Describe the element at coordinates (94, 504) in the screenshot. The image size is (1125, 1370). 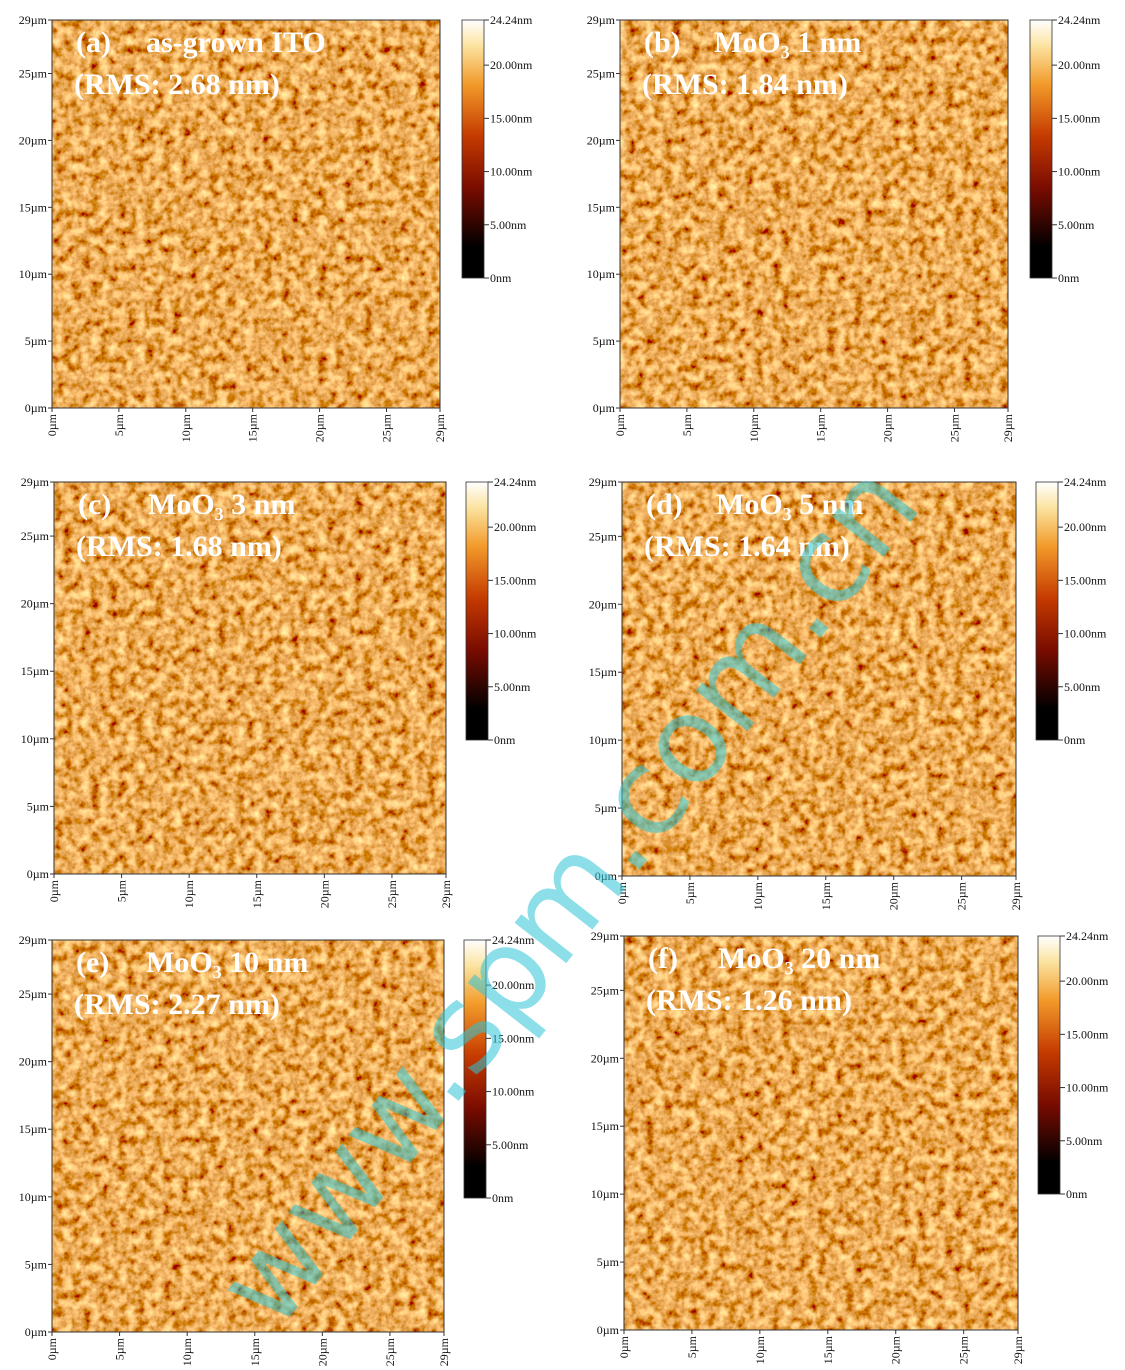
I see `panel-label: (c)` at that location.